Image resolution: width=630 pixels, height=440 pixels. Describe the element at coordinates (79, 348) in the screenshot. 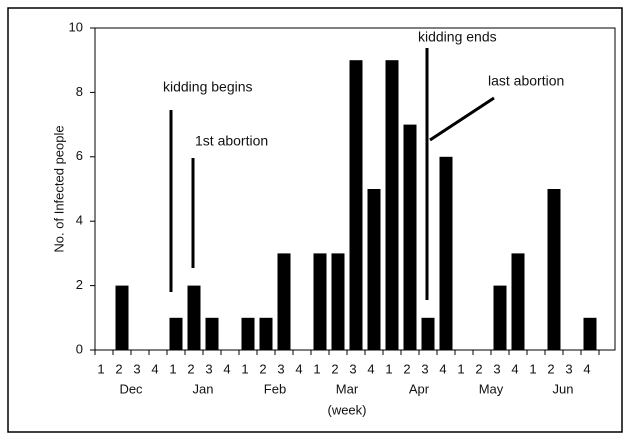

I see `y-tick-label: 0` at that location.